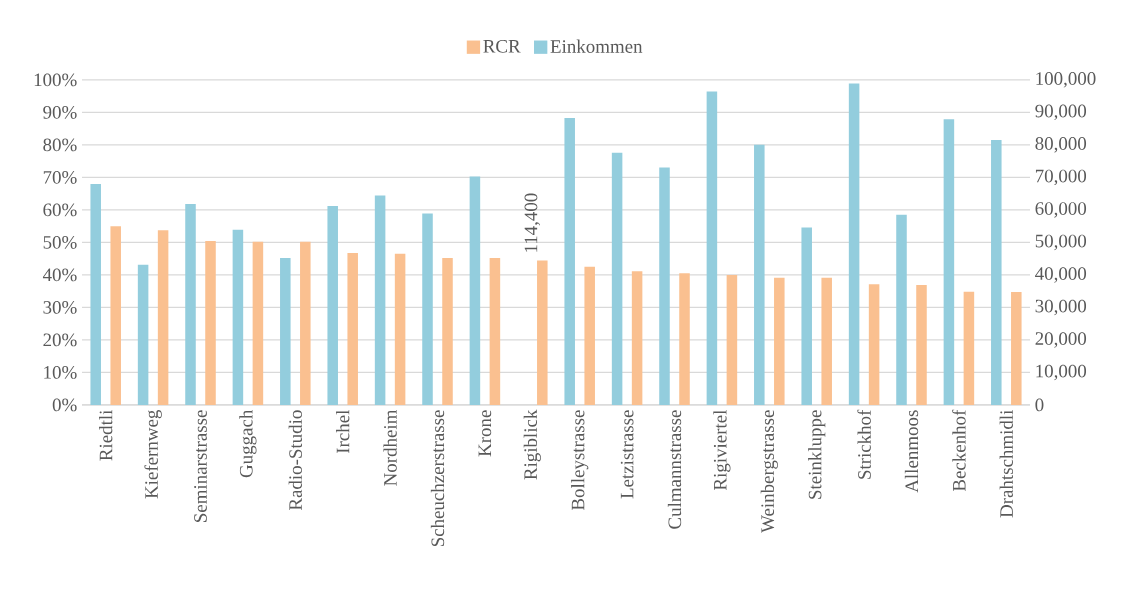 The height and width of the screenshot is (598, 1132). What do you see at coordinates (55, 80) in the screenshot?
I see `y-tick-label: 100%` at bounding box center [55, 80].